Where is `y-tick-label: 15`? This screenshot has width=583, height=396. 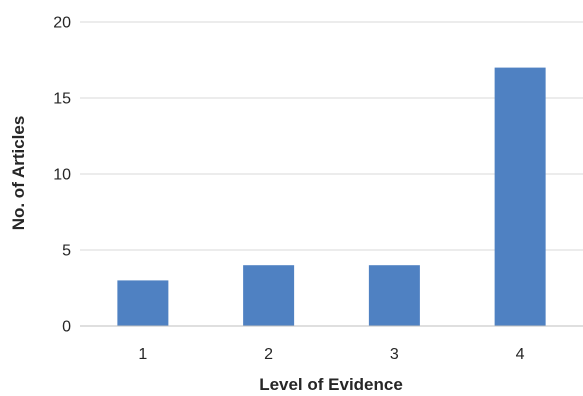 y-tick-label: 15 is located at coordinates (62, 99).